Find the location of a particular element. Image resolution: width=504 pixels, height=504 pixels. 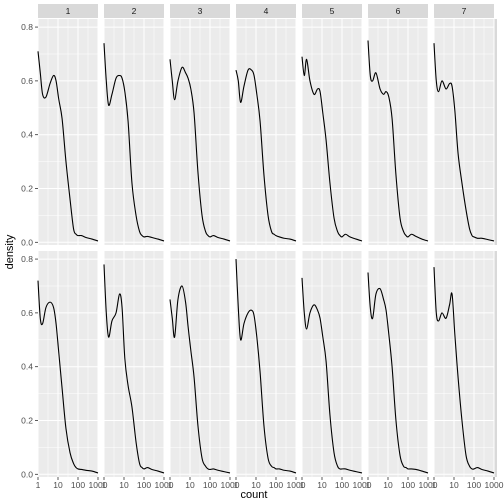

x-axis-title: count is located at coordinates (254, 495).